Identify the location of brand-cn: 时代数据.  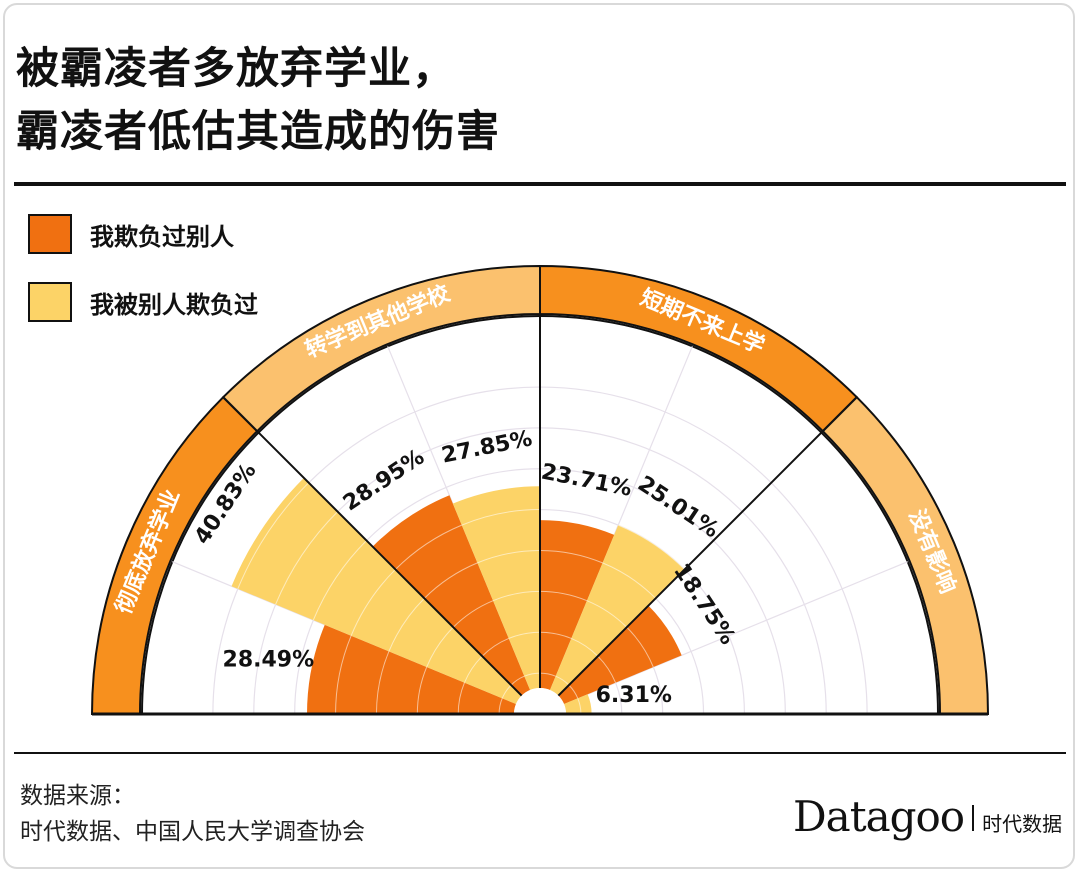
(1022, 824).